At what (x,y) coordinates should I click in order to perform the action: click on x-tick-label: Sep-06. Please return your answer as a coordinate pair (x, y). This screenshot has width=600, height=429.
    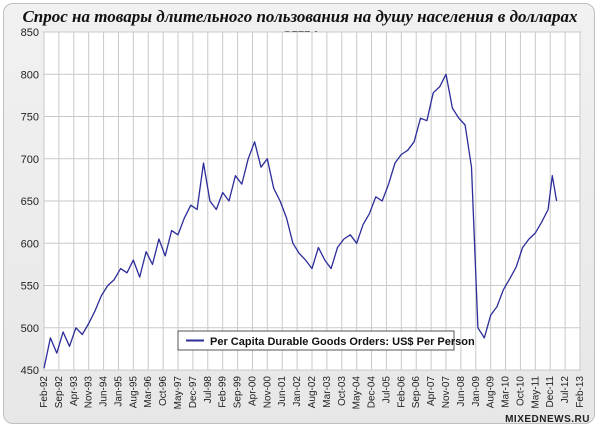
    Looking at the image, I should click on (416, 392).